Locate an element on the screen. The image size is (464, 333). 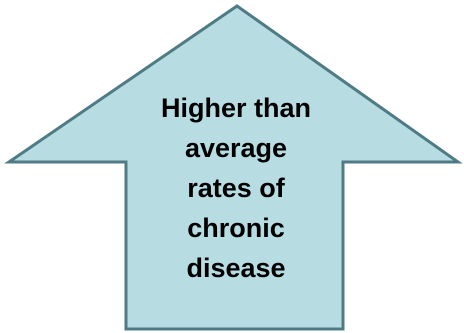
caption-line-1: Higher than is located at coordinates (235, 108).